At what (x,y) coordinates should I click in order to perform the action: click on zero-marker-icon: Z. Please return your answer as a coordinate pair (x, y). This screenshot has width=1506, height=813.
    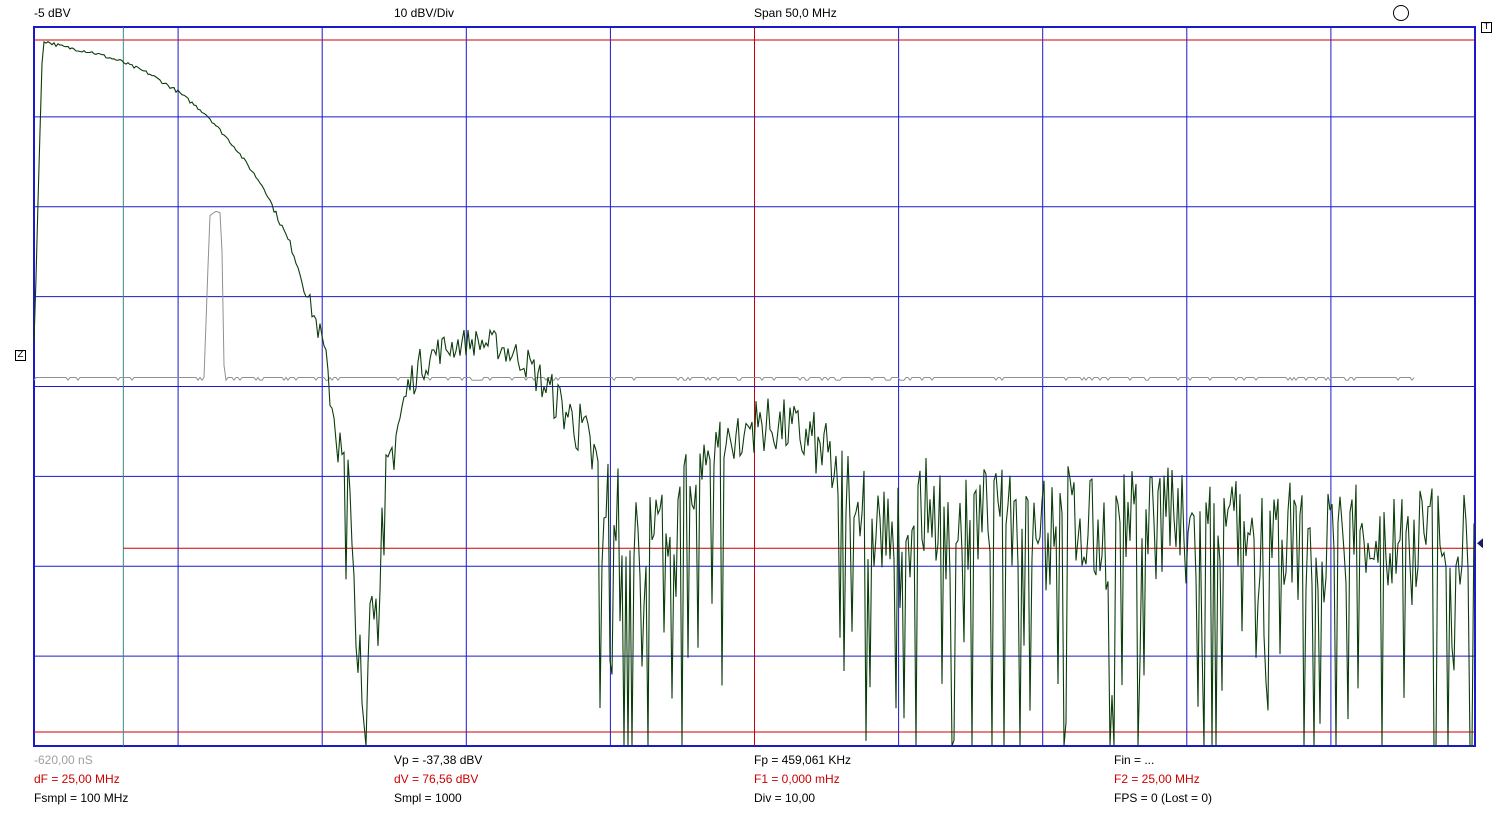
    Looking at the image, I should click on (20, 355).